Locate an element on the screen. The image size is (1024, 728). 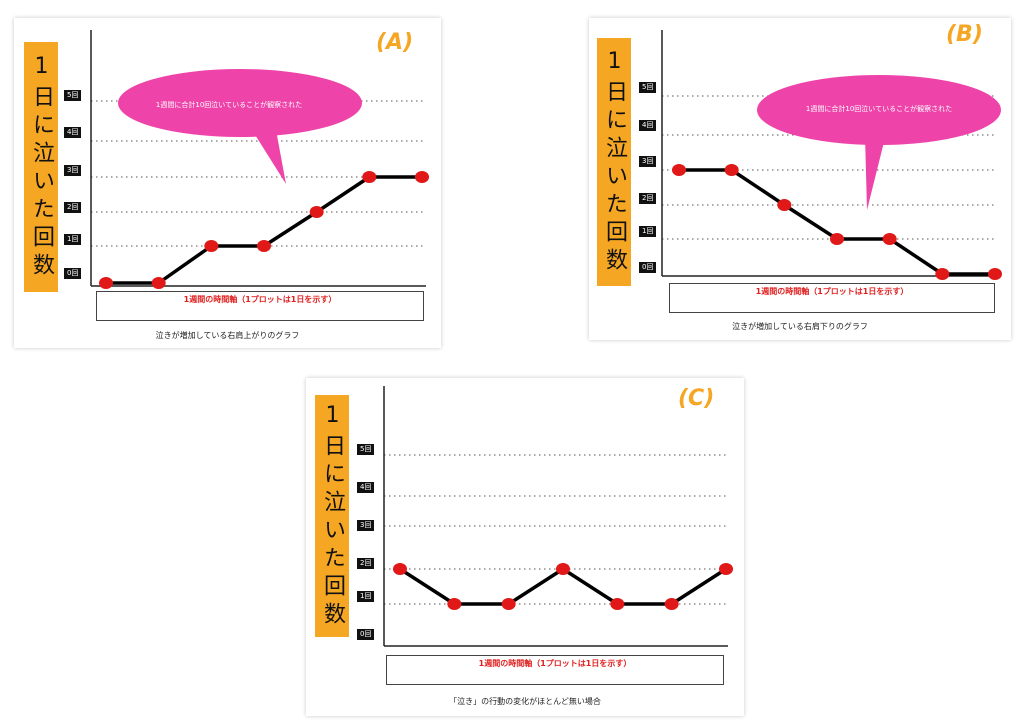
chart-c-panel-label: (C) is located at coordinates (696, 398).